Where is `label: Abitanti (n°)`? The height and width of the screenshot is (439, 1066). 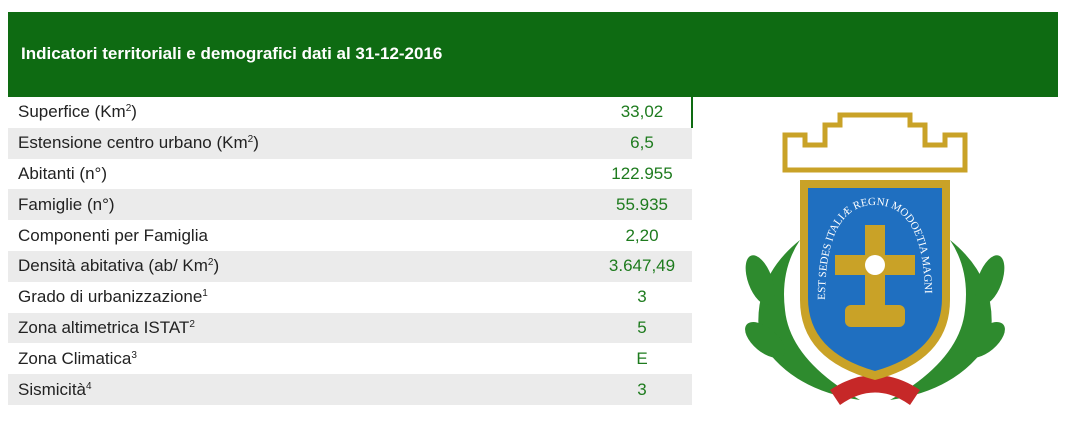
label: Abitanti (n°) is located at coordinates (260, 174).